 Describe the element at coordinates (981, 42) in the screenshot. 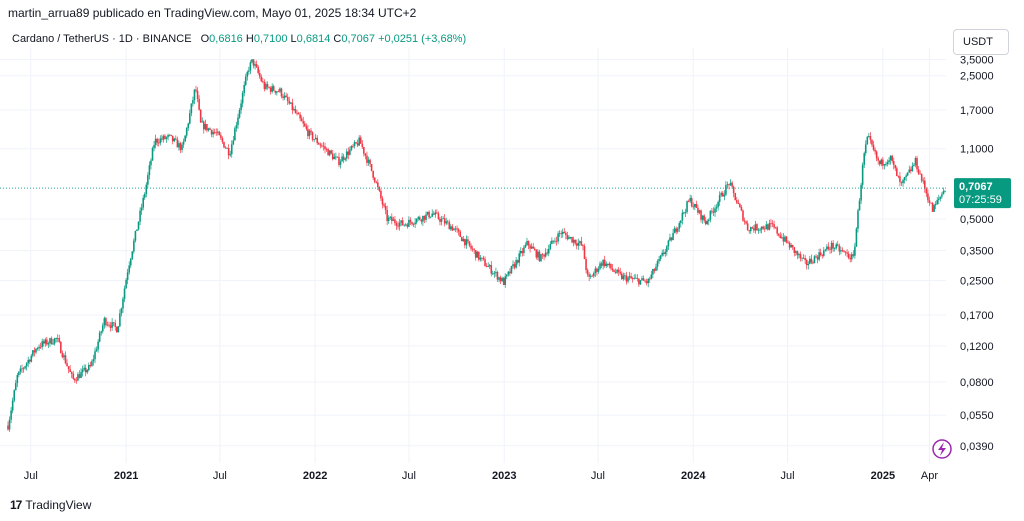

I see `currency-button: USDT` at that location.